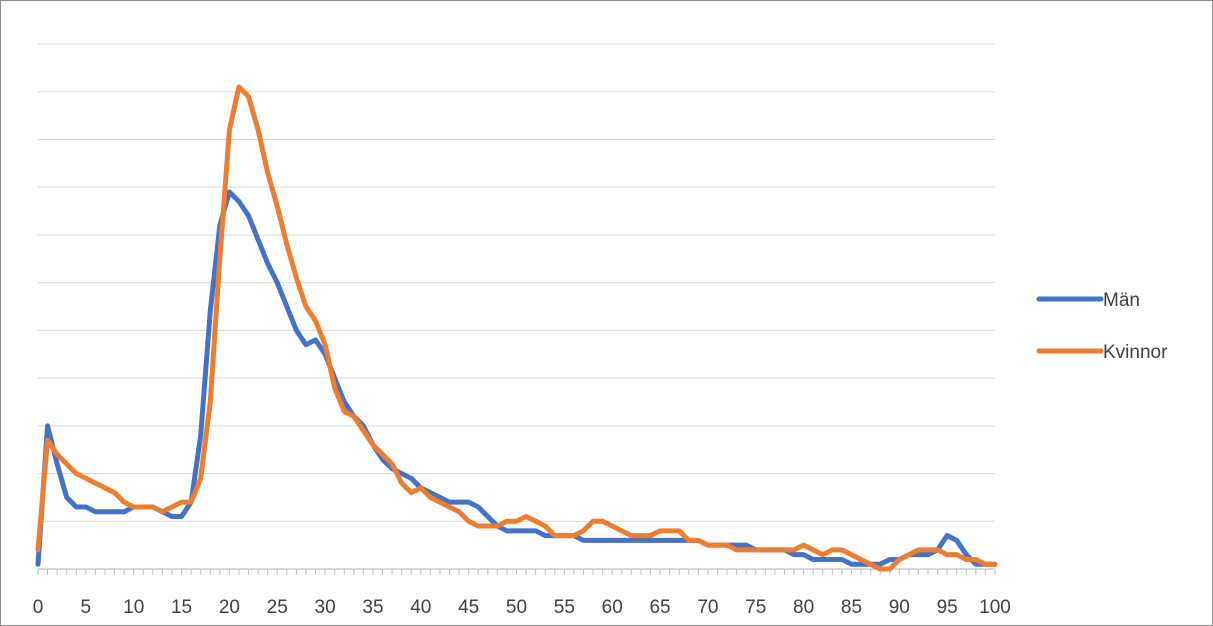 The image size is (1213, 626). What do you see at coordinates (1121, 300) in the screenshot?
I see `legend-label: Män` at bounding box center [1121, 300].